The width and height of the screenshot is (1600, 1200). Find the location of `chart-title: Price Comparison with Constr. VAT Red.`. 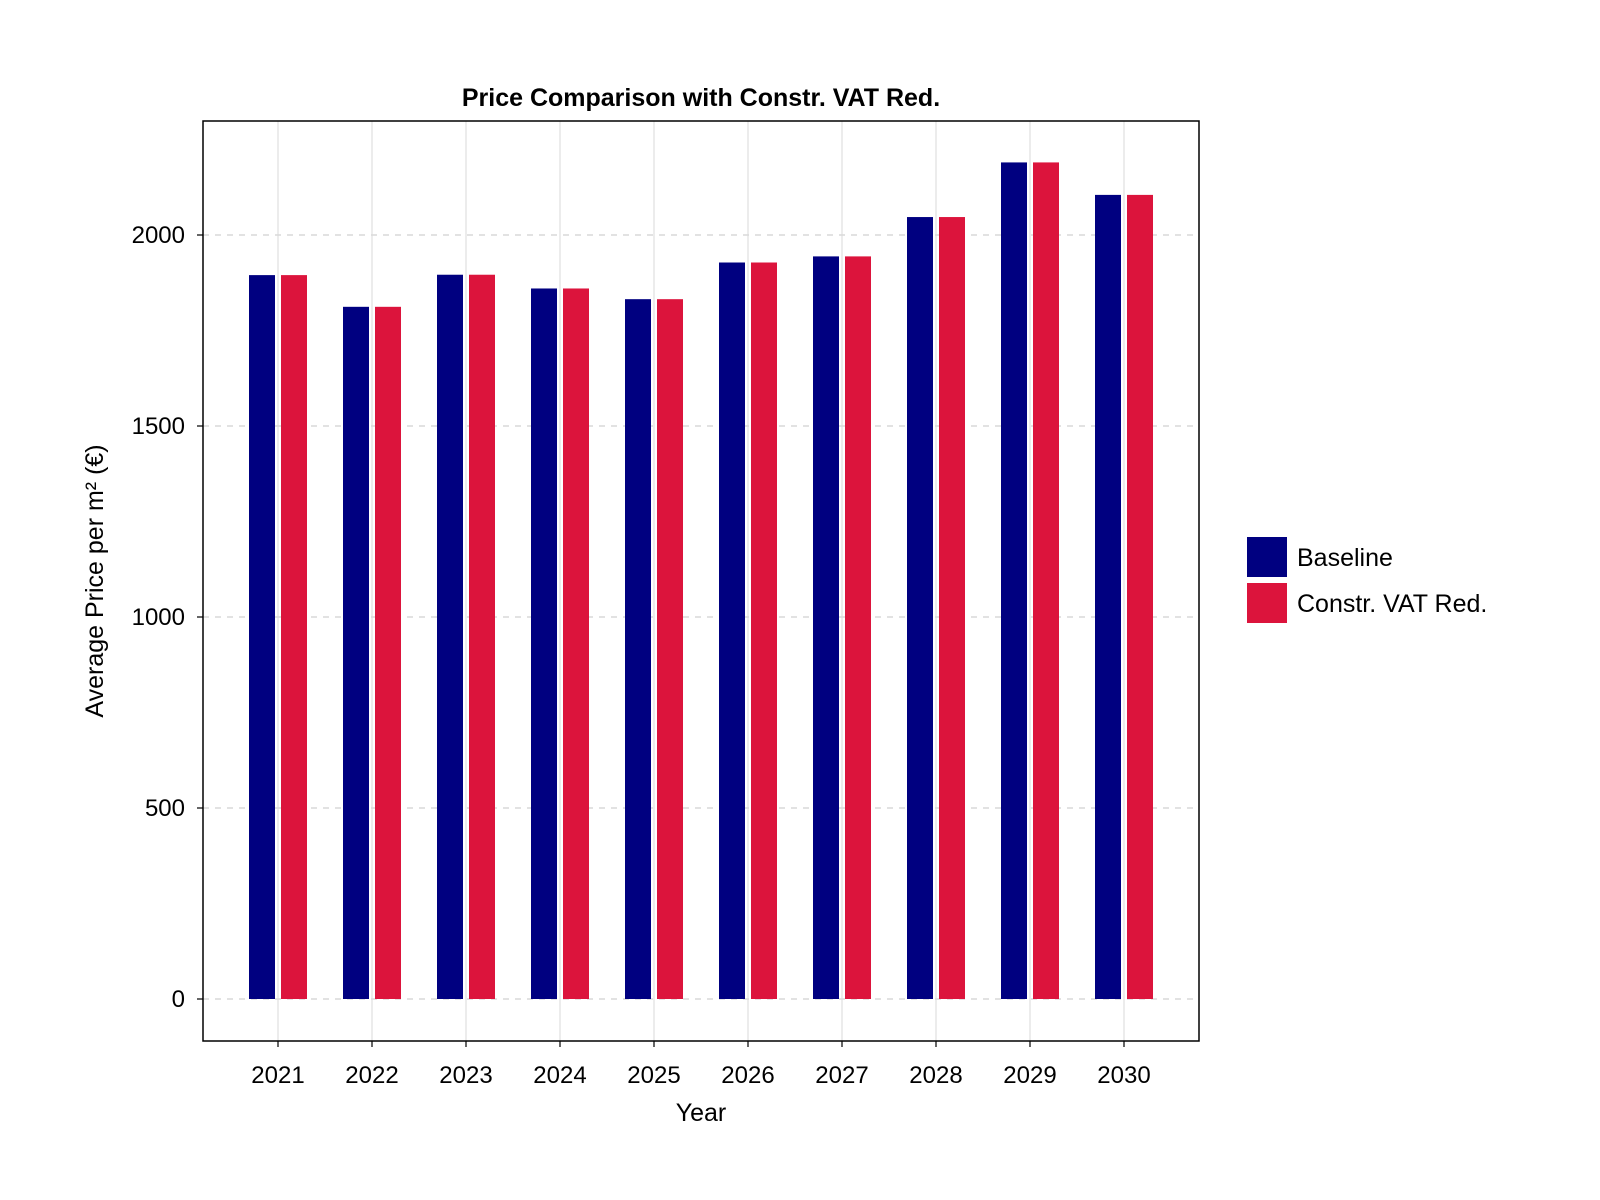

chart-title: Price Comparison with Constr. VAT Red. is located at coordinates (701, 98).